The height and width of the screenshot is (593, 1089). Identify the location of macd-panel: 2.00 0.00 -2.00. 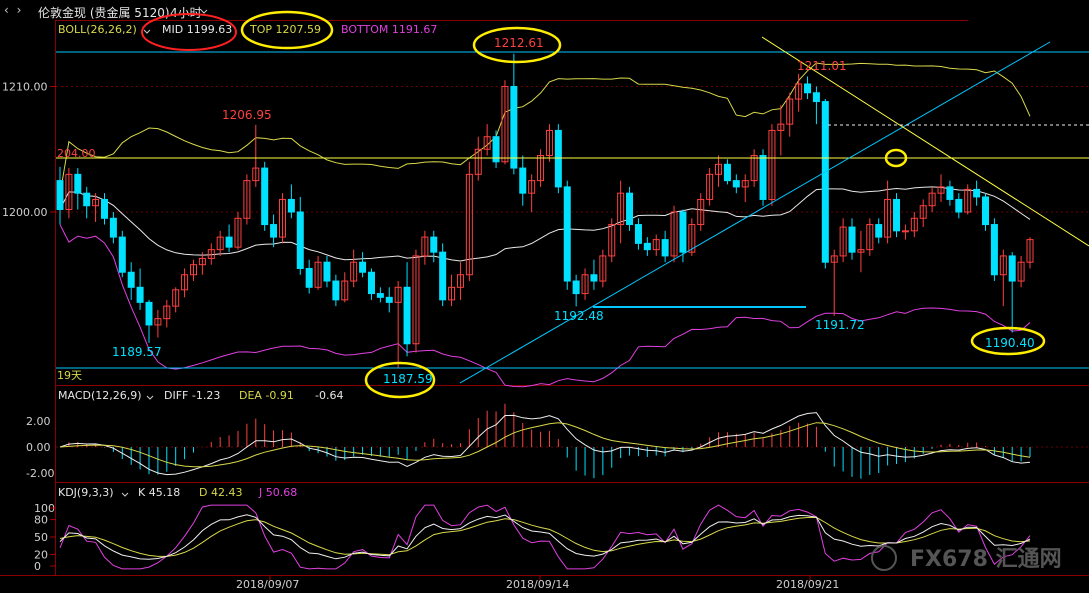
(557, 441).